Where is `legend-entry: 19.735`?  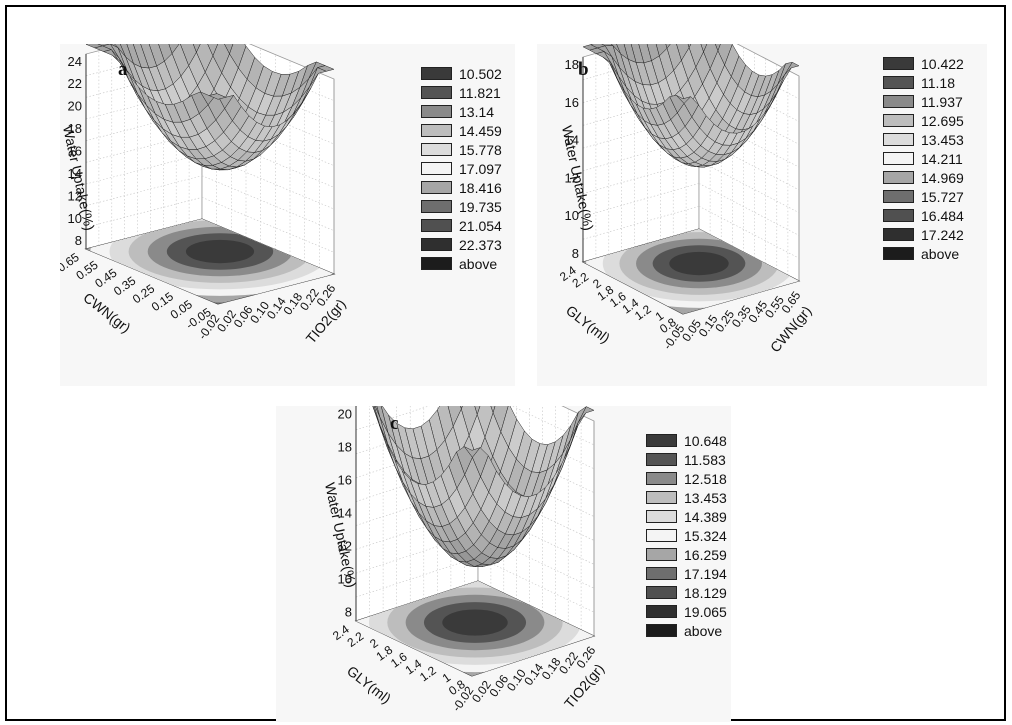 legend-entry: 19.735 is located at coordinates (461, 206).